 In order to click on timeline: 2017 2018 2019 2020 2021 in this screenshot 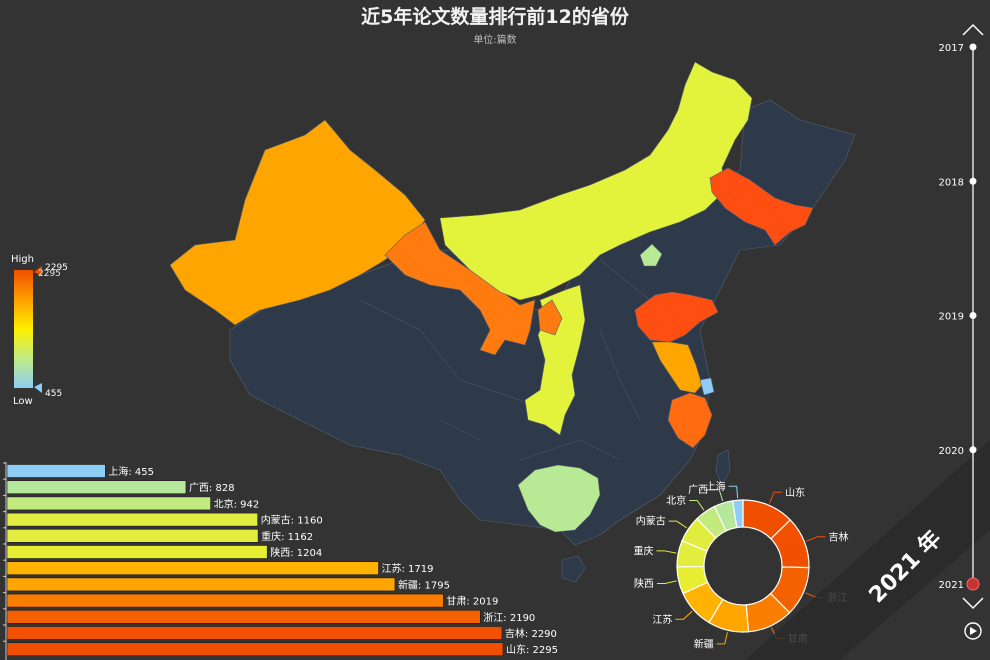, I will do `click(961, 331)`.